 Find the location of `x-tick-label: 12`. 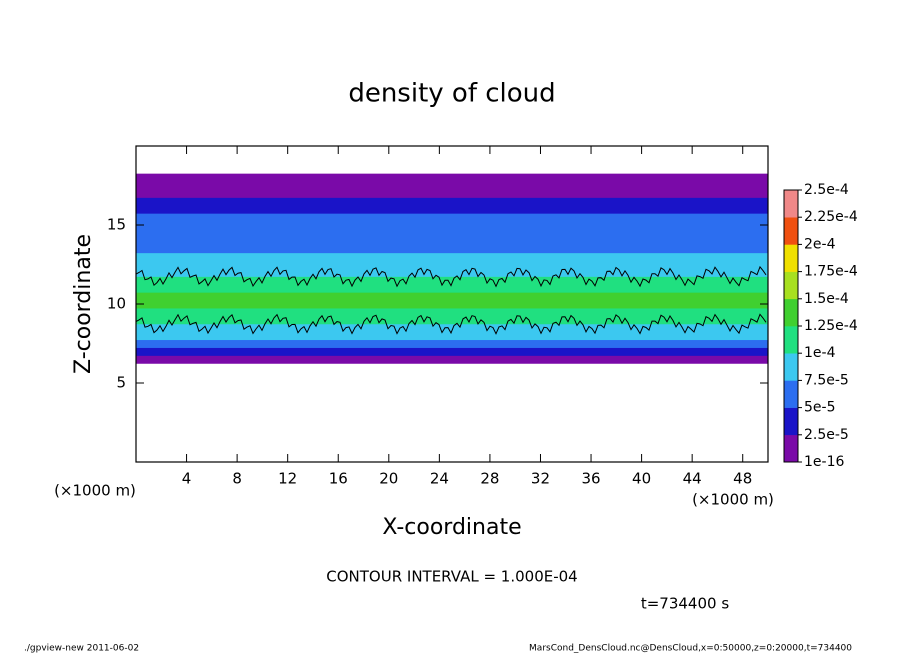

x-tick-label: 12 is located at coordinates (287, 479).